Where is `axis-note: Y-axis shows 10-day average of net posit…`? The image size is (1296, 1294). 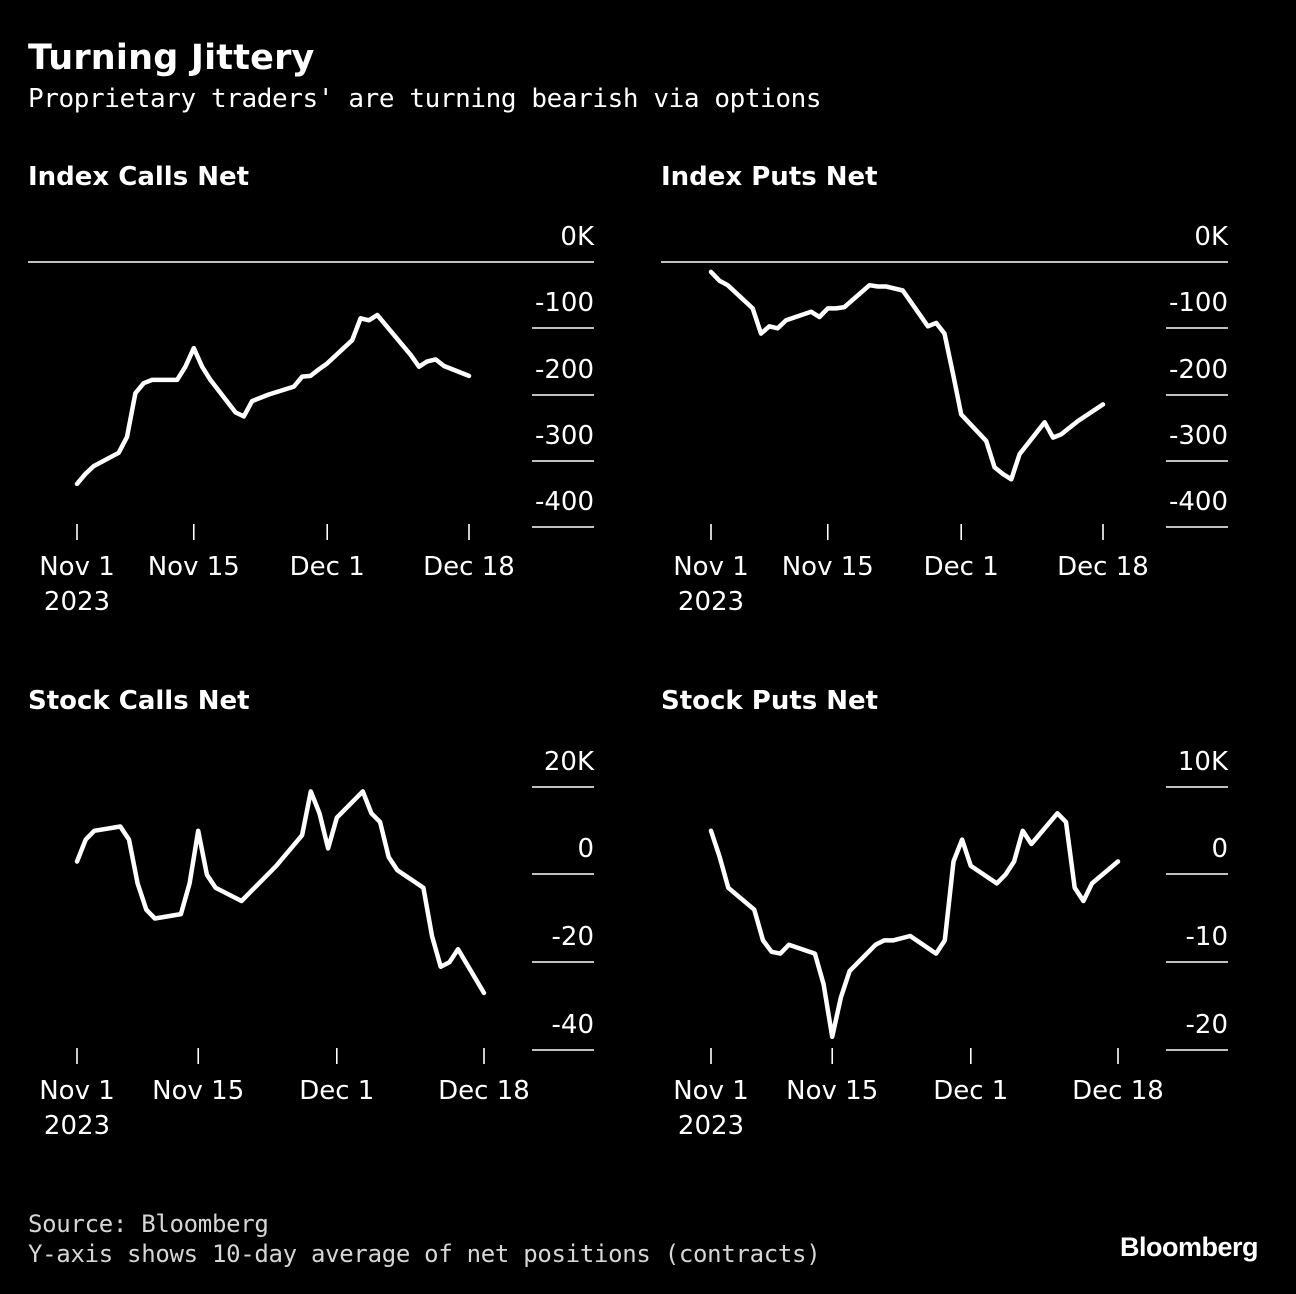
axis-note: Y-axis shows 10-day average of net posit… is located at coordinates (424, 1254).